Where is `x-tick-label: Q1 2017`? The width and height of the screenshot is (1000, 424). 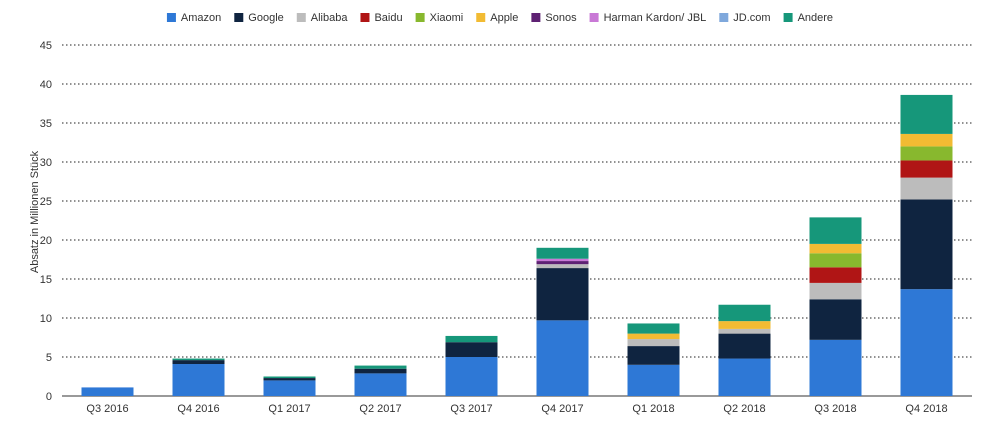
x-tick-label: Q1 2017 is located at coordinates (289, 409).